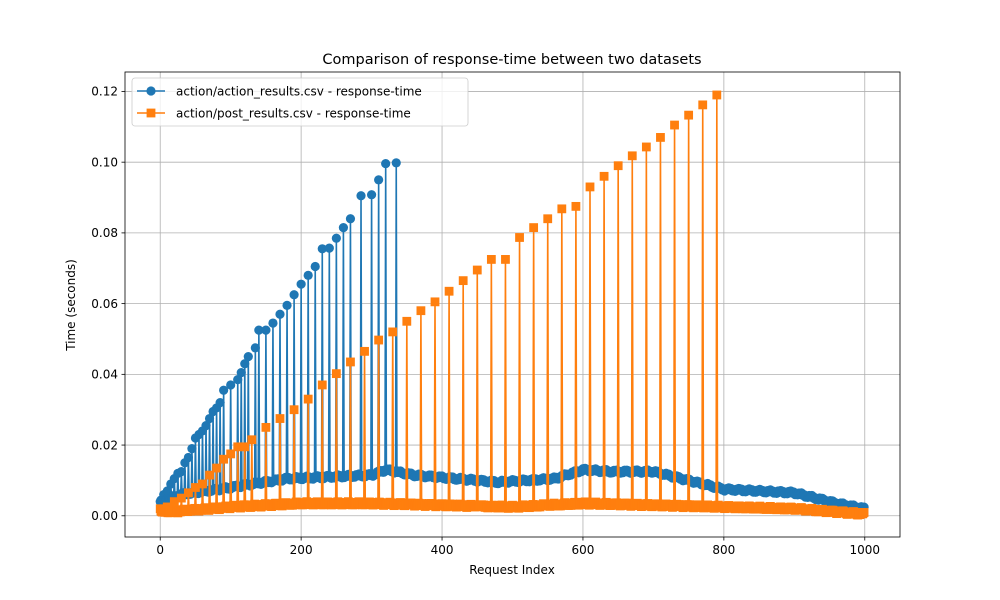 The height and width of the screenshot is (600, 1000). Describe the element at coordinates (71, 305) in the screenshot. I see `y-axis-label: Time (seconds)` at that location.